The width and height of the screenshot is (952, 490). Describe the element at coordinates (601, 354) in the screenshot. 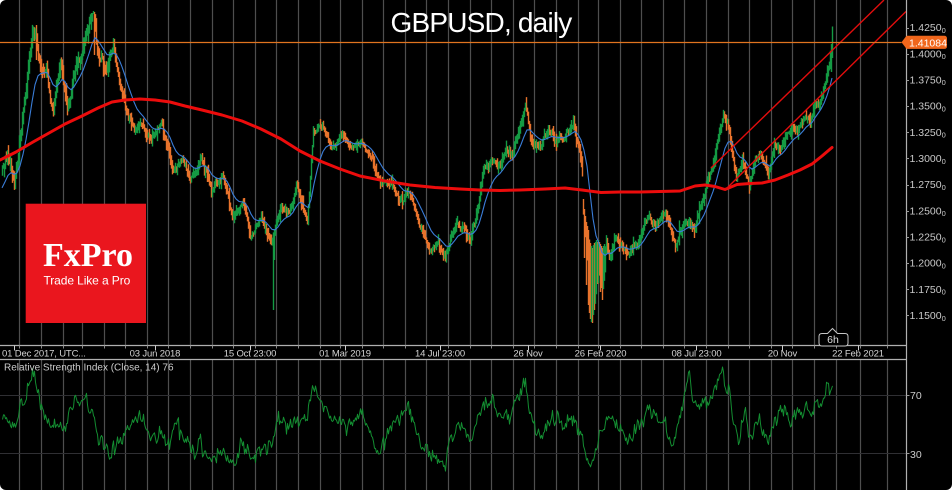

I see `svg-text: 26 Feb 2020` at that location.